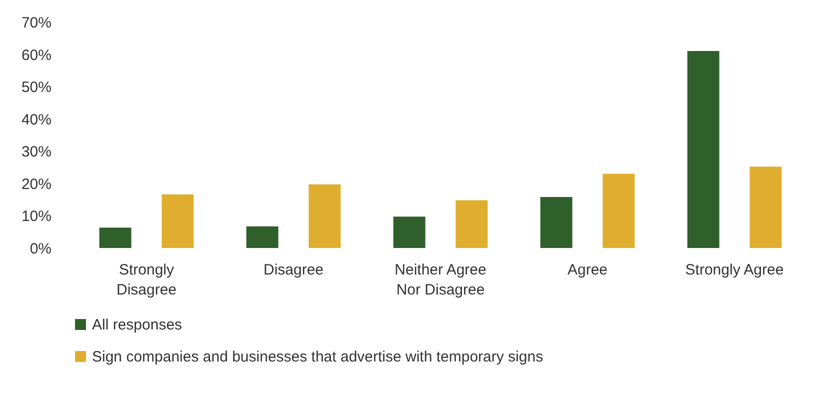 The width and height of the screenshot is (838, 410). What do you see at coordinates (293, 270) in the screenshot?
I see `x-tick-label: Disagree` at bounding box center [293, 270].